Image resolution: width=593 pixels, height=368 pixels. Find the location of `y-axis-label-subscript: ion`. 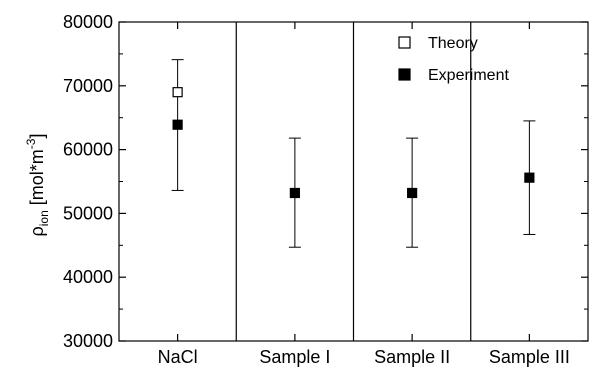

y-axis-label-subscript: ion is located at coordinates (44, 218).